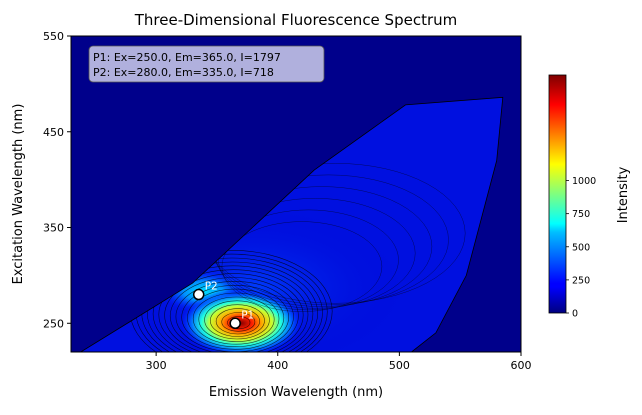 The height and width of the screenshot is (415, 642). What do you see at coordinates (277, 365) in the screenshot?
I see `x-tick-label: 400` at bounding box center [277, 365].